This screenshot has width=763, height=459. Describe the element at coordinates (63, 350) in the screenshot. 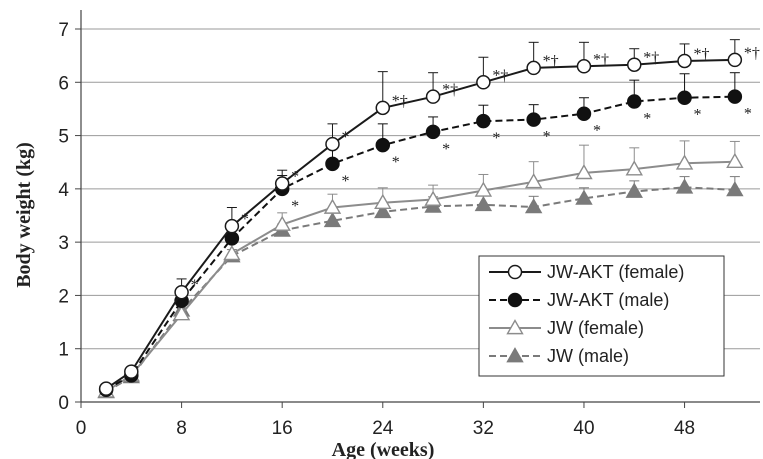

I see `y-tick-label: 1` at that location.